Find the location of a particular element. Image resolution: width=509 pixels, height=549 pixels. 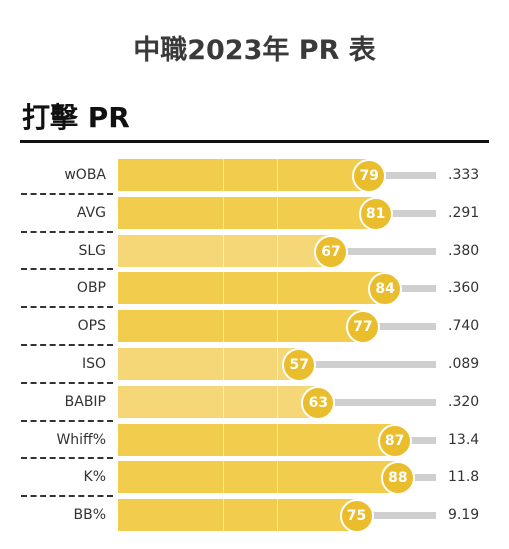

pr-row: ISO 57 .089 is located at coordinates (254, 363).